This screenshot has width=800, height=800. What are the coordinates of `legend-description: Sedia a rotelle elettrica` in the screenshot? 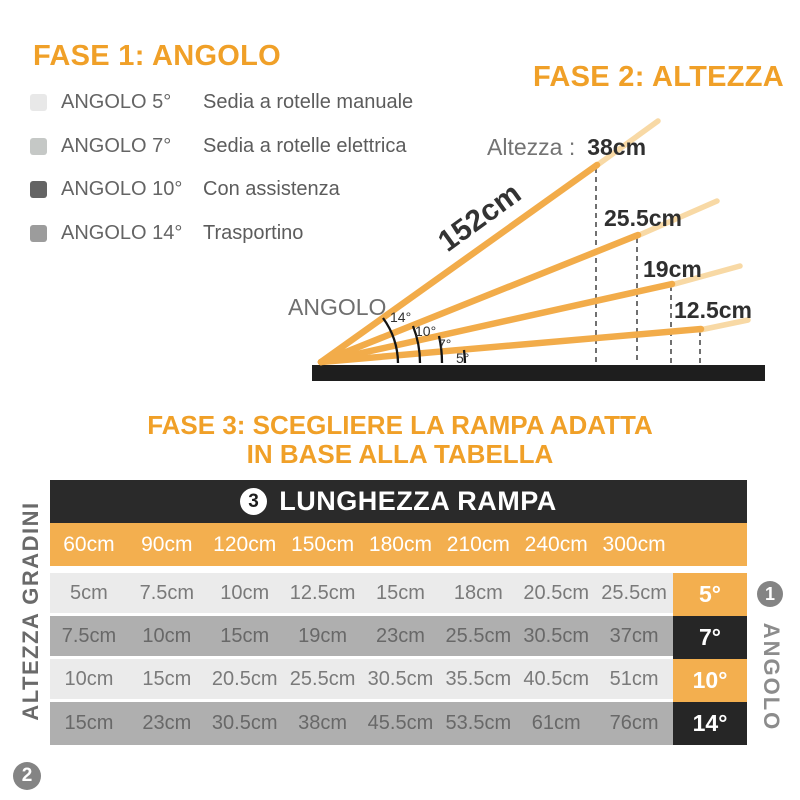 It's located at (305, 145).